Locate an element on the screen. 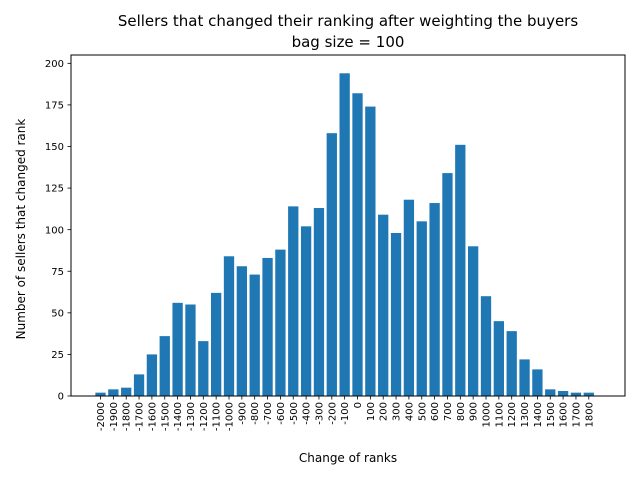 The image size is (640, 485). bar--300 is located at coordinates (319, 302).